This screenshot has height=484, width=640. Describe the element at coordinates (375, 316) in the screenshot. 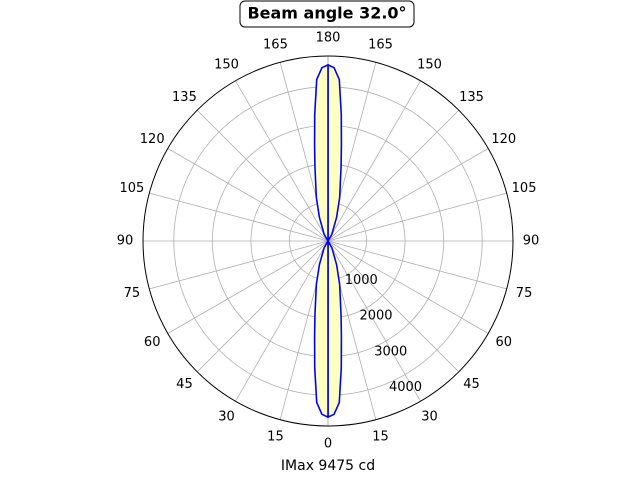

I see `r-tick-label: 2000` at that location.